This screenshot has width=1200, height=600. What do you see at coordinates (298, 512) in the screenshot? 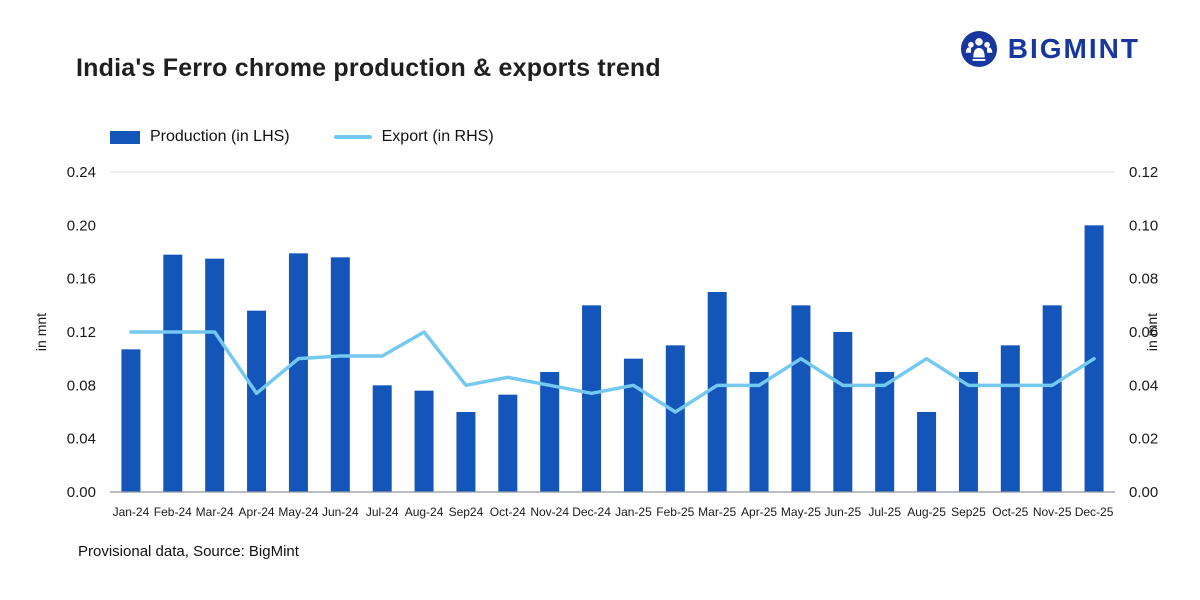
I see `x-axis-tick-label: May-24` at bounding box center [298, 512].